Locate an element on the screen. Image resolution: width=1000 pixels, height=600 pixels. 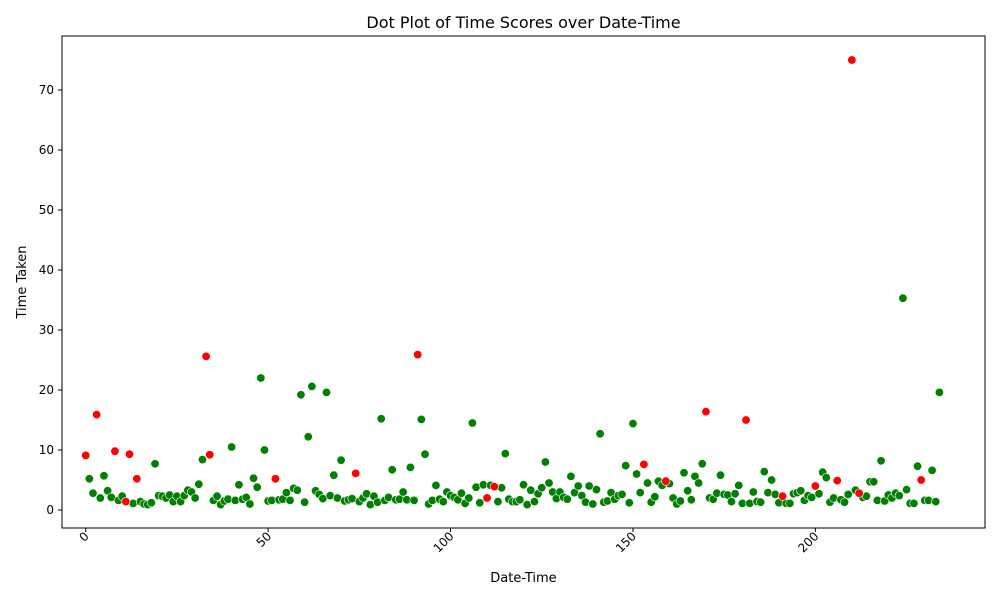
y-tick-label: 10 is located at coordinates (46, 450).